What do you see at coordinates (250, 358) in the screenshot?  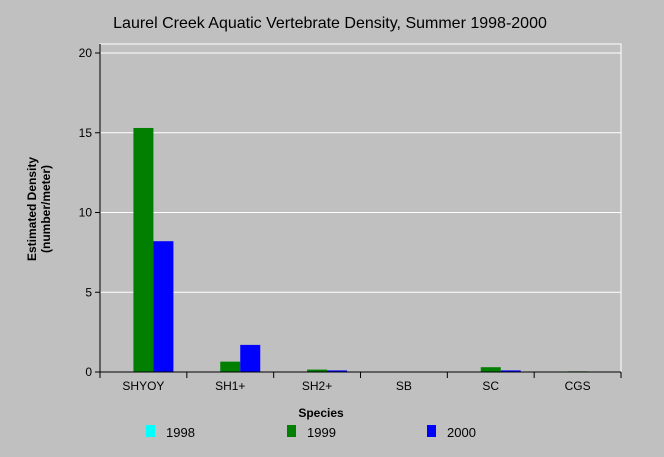 I see `bar-2000-SH1+` at bounding box center [250, 358].